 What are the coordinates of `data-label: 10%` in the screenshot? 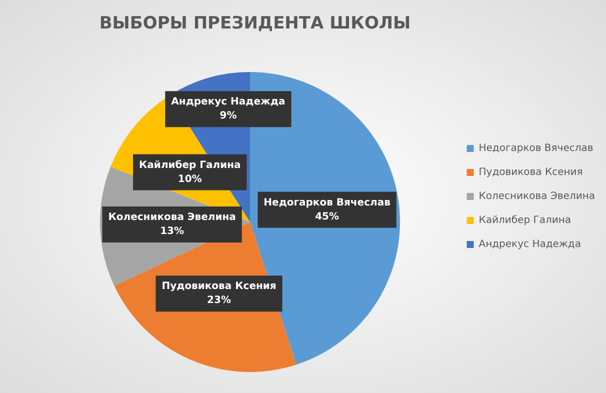 It's located at (190, 179).